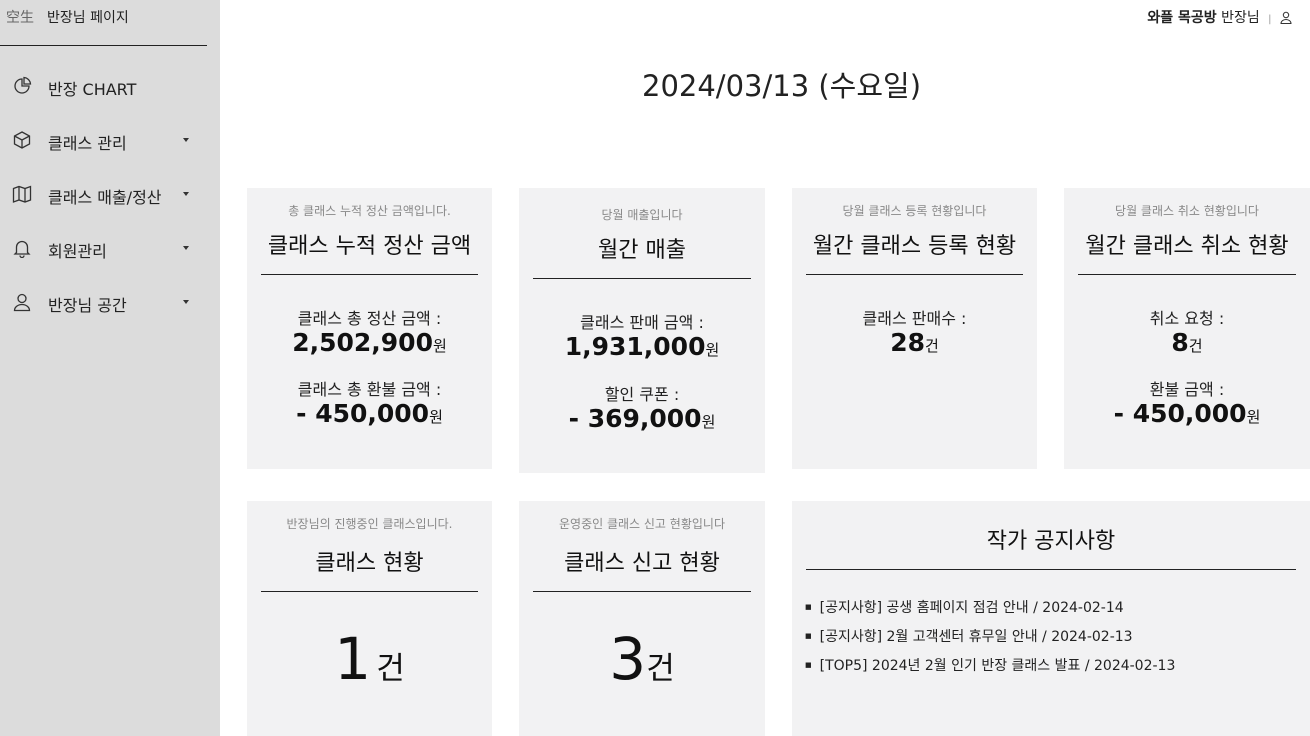 The width and height of the screenshot is (1310, 736). Describe the element at coordinates (642, 418) in the screenshot. I see `discount-coupon-value: - 369,000원` at that location.